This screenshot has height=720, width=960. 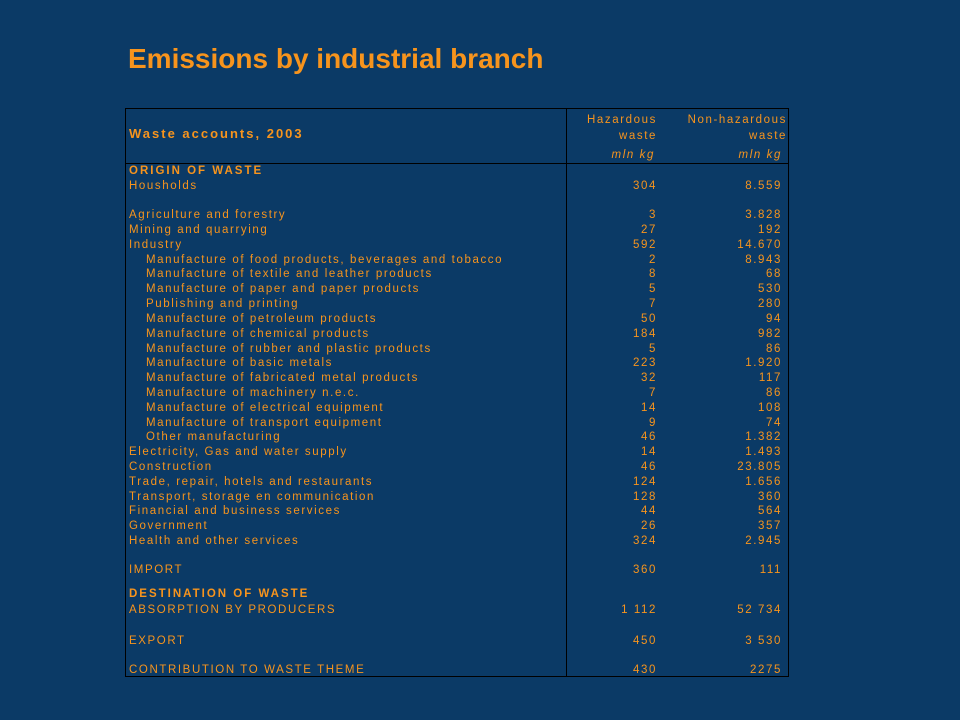 I want to click on hazardous-value: 27, so click(x=649, y=230).